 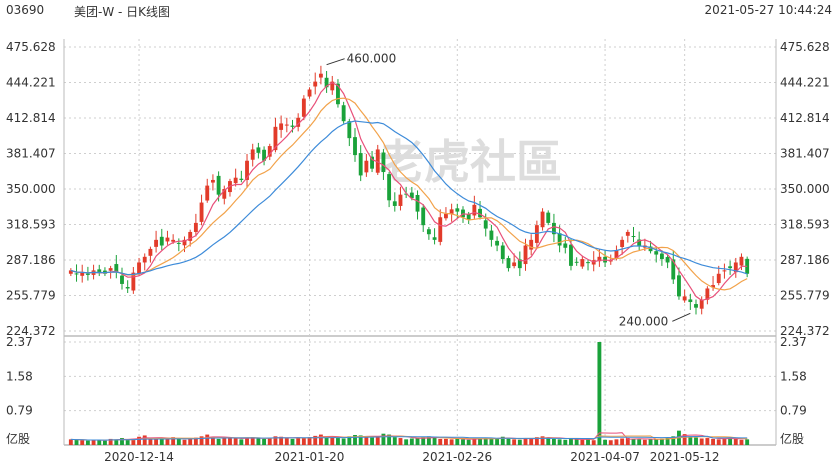 What do you see at coordinates (605, 457) in the screenshot?
I see `date-tick-label: 2021-04-07` at bounding box center [605, 457].